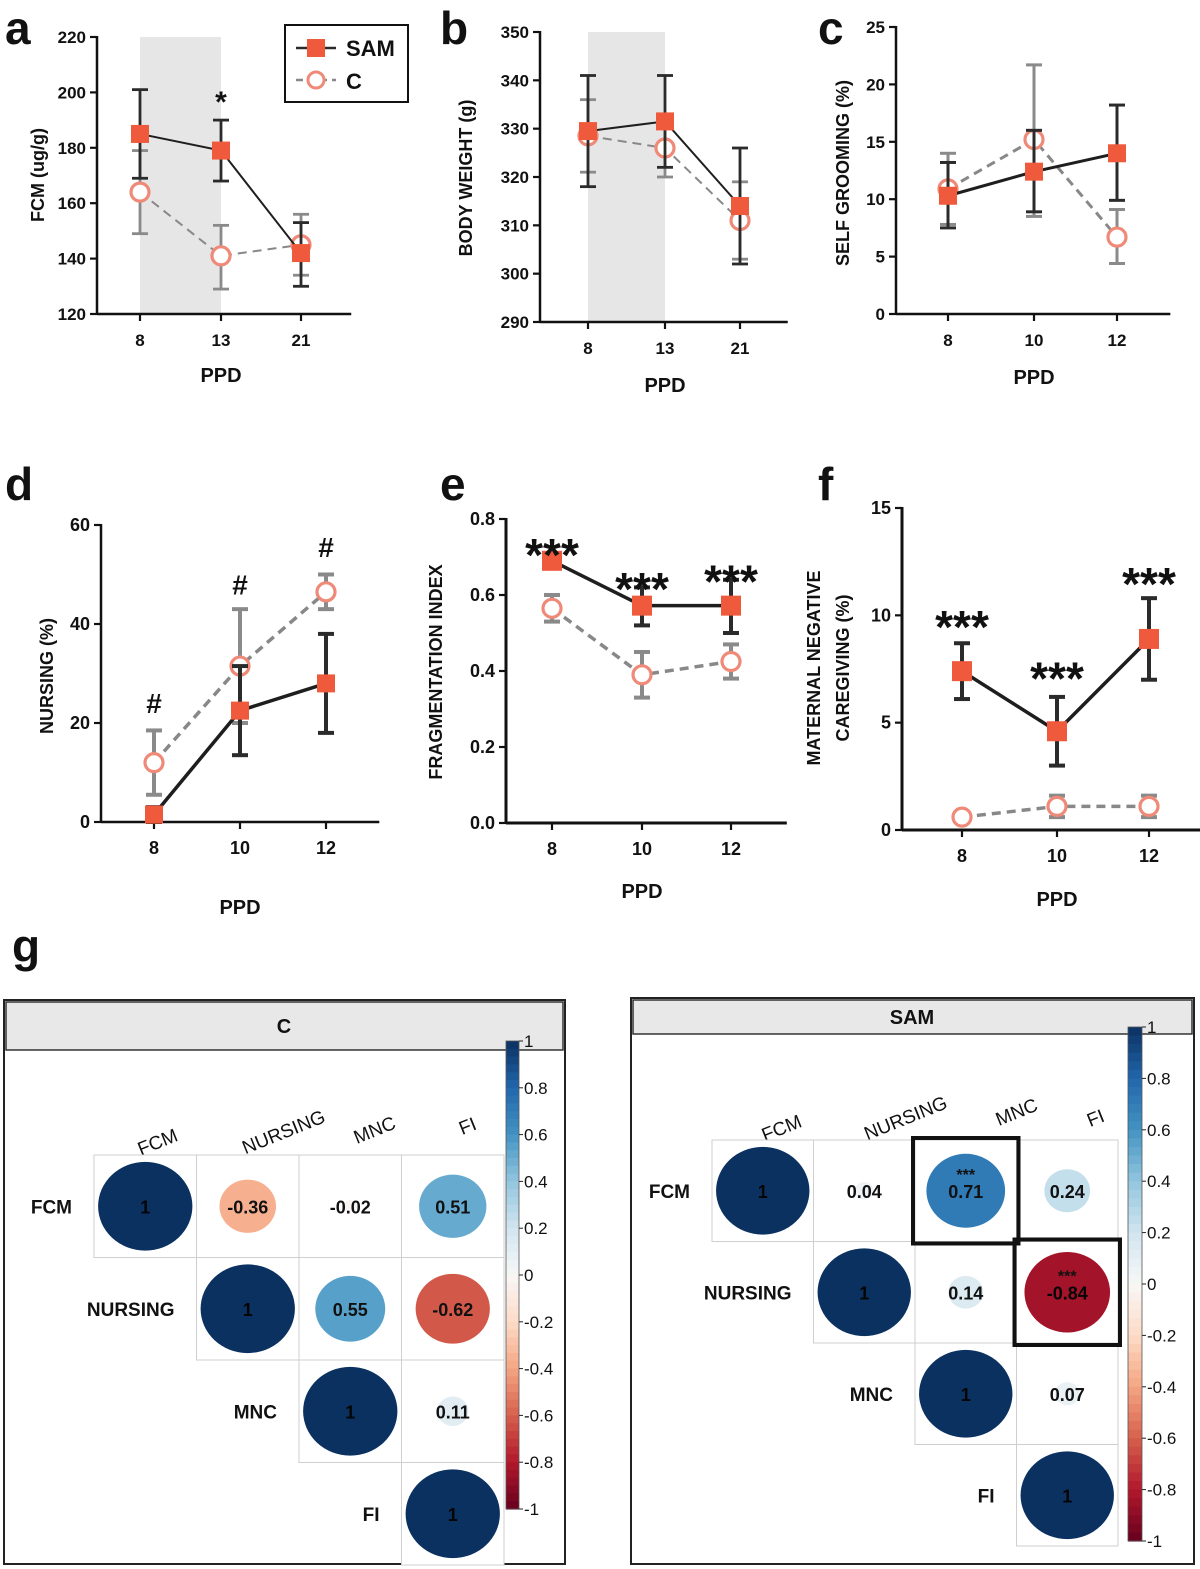 This screenshot has height=1569, width=1200. Describe the element at coordinates (354, 81) in the screenshot. I see `legend-c-label: C` at that location.